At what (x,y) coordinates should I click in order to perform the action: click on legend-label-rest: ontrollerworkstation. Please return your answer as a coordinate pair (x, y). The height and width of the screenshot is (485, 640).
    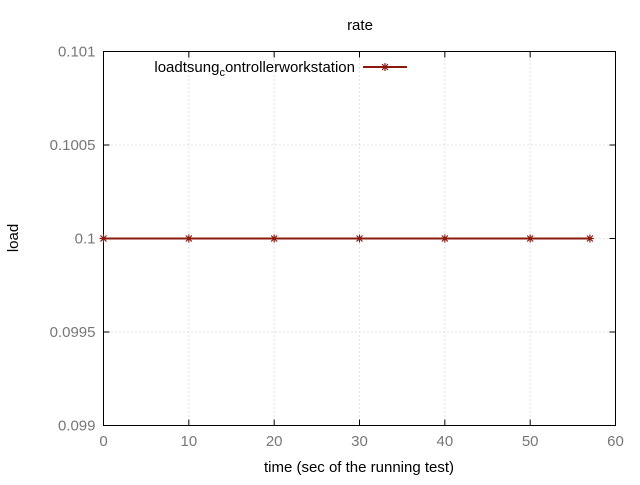
    Looking at the image, I should click on (290, 67).